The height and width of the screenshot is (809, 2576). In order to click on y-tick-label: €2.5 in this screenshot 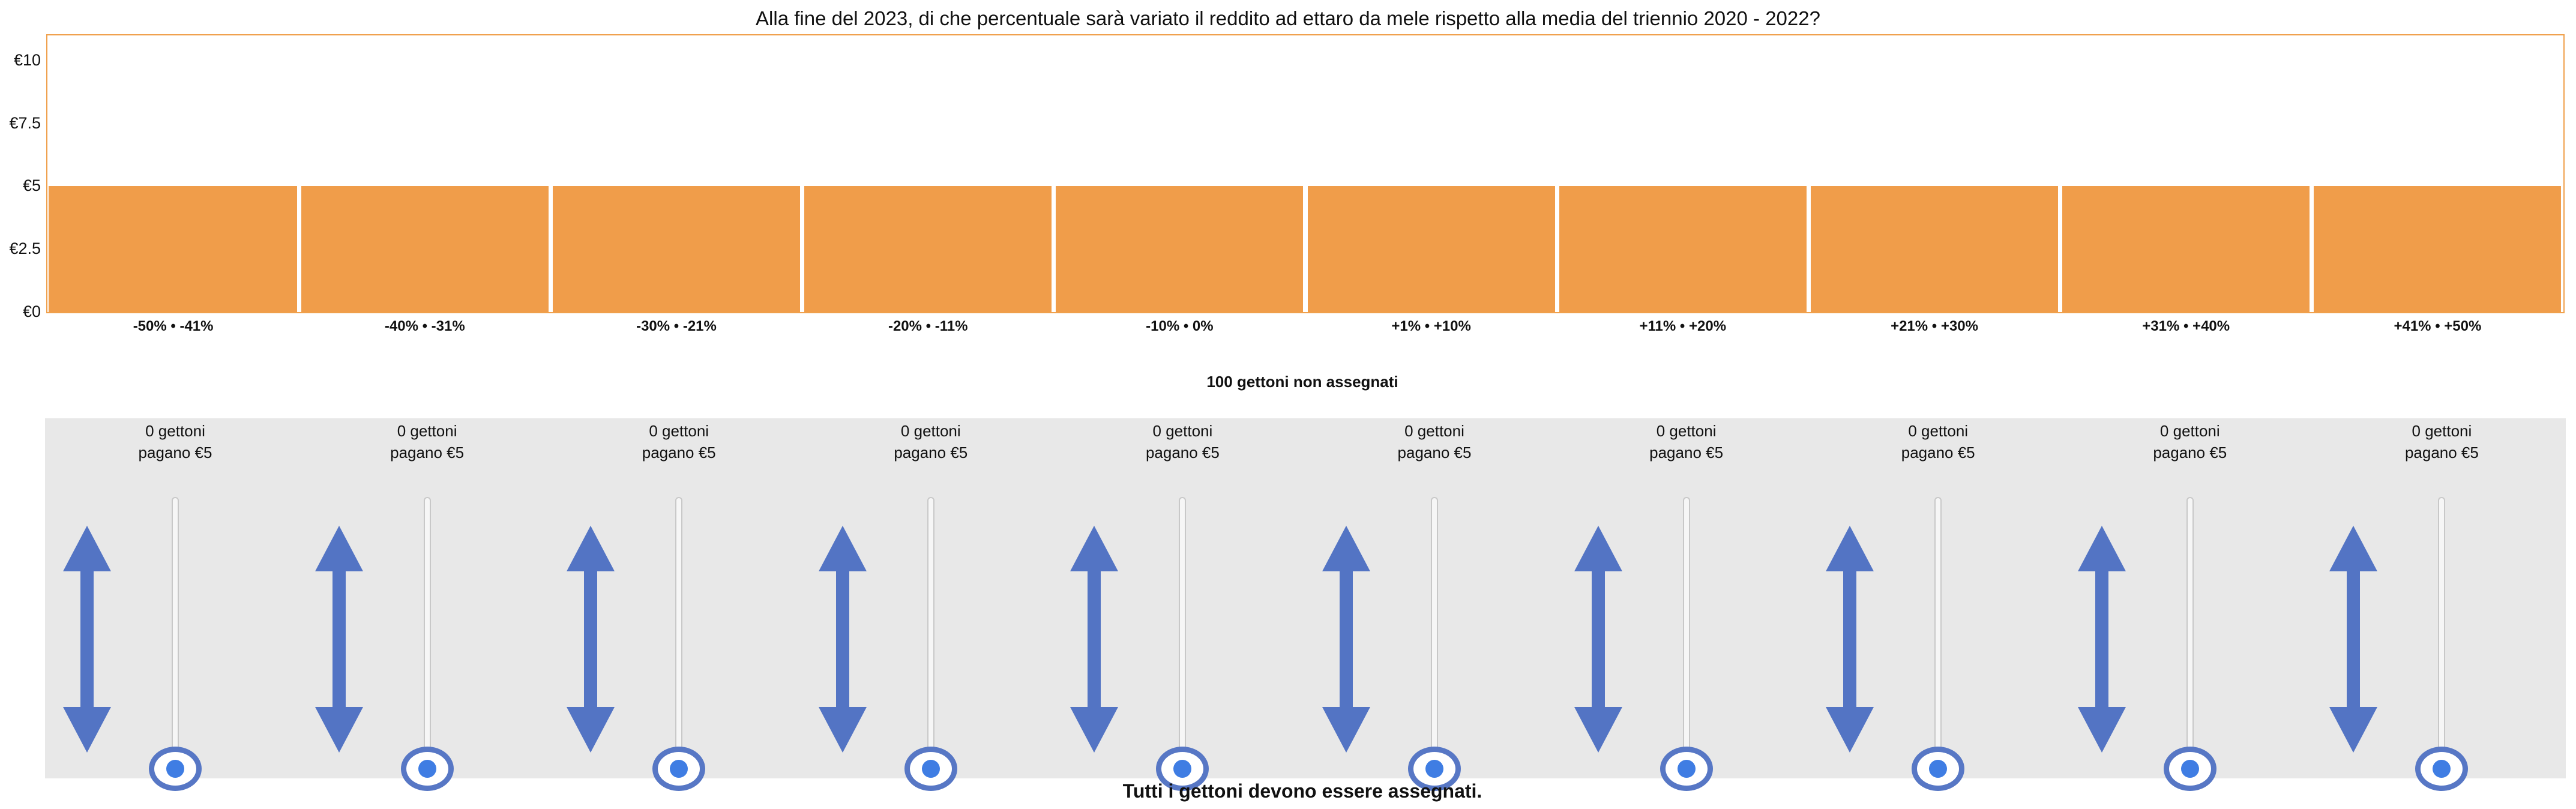, I will do `click(25, 248)`.